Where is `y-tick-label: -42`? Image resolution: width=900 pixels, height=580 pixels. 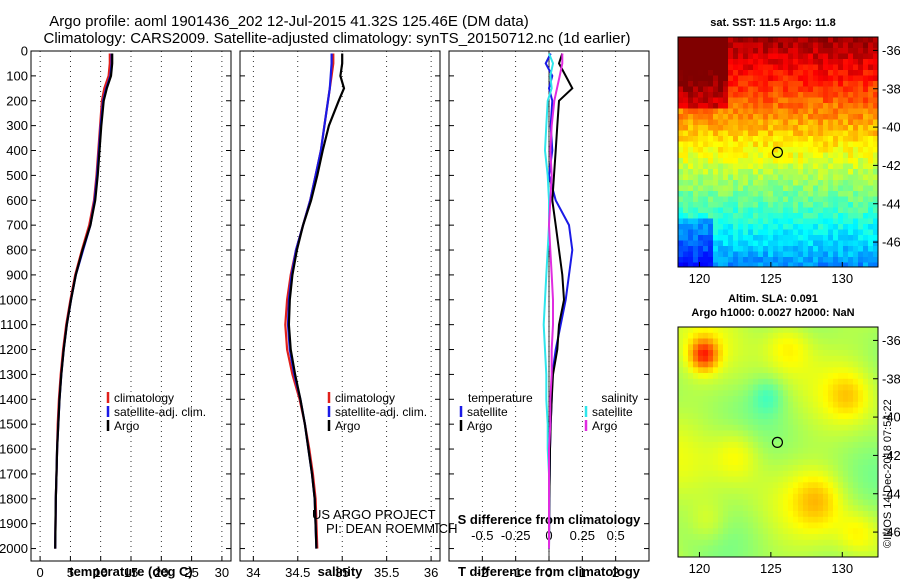
y-tick-label: -42 is located at coordinates (891, 455).